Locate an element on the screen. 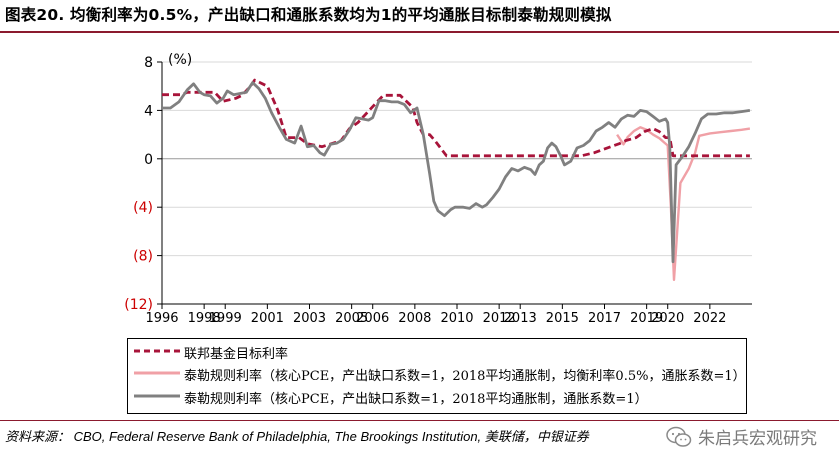  y-tick-label: (4) is located at coordinates (143, 208).